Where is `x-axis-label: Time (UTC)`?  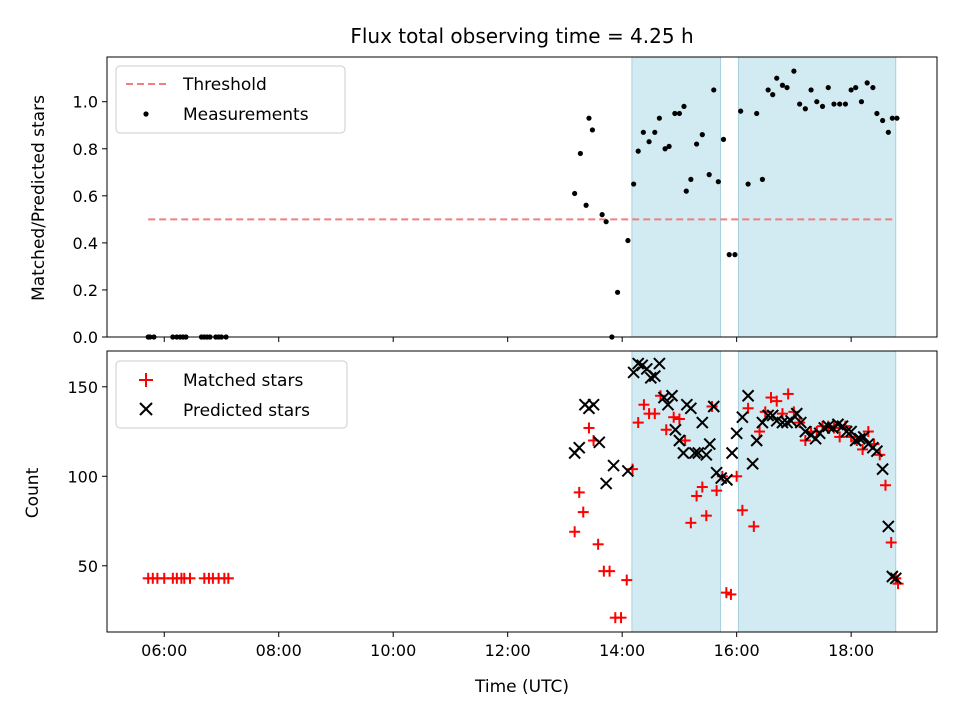
x-axis-label: Time (UTC) is located at coordinates (521, 687).